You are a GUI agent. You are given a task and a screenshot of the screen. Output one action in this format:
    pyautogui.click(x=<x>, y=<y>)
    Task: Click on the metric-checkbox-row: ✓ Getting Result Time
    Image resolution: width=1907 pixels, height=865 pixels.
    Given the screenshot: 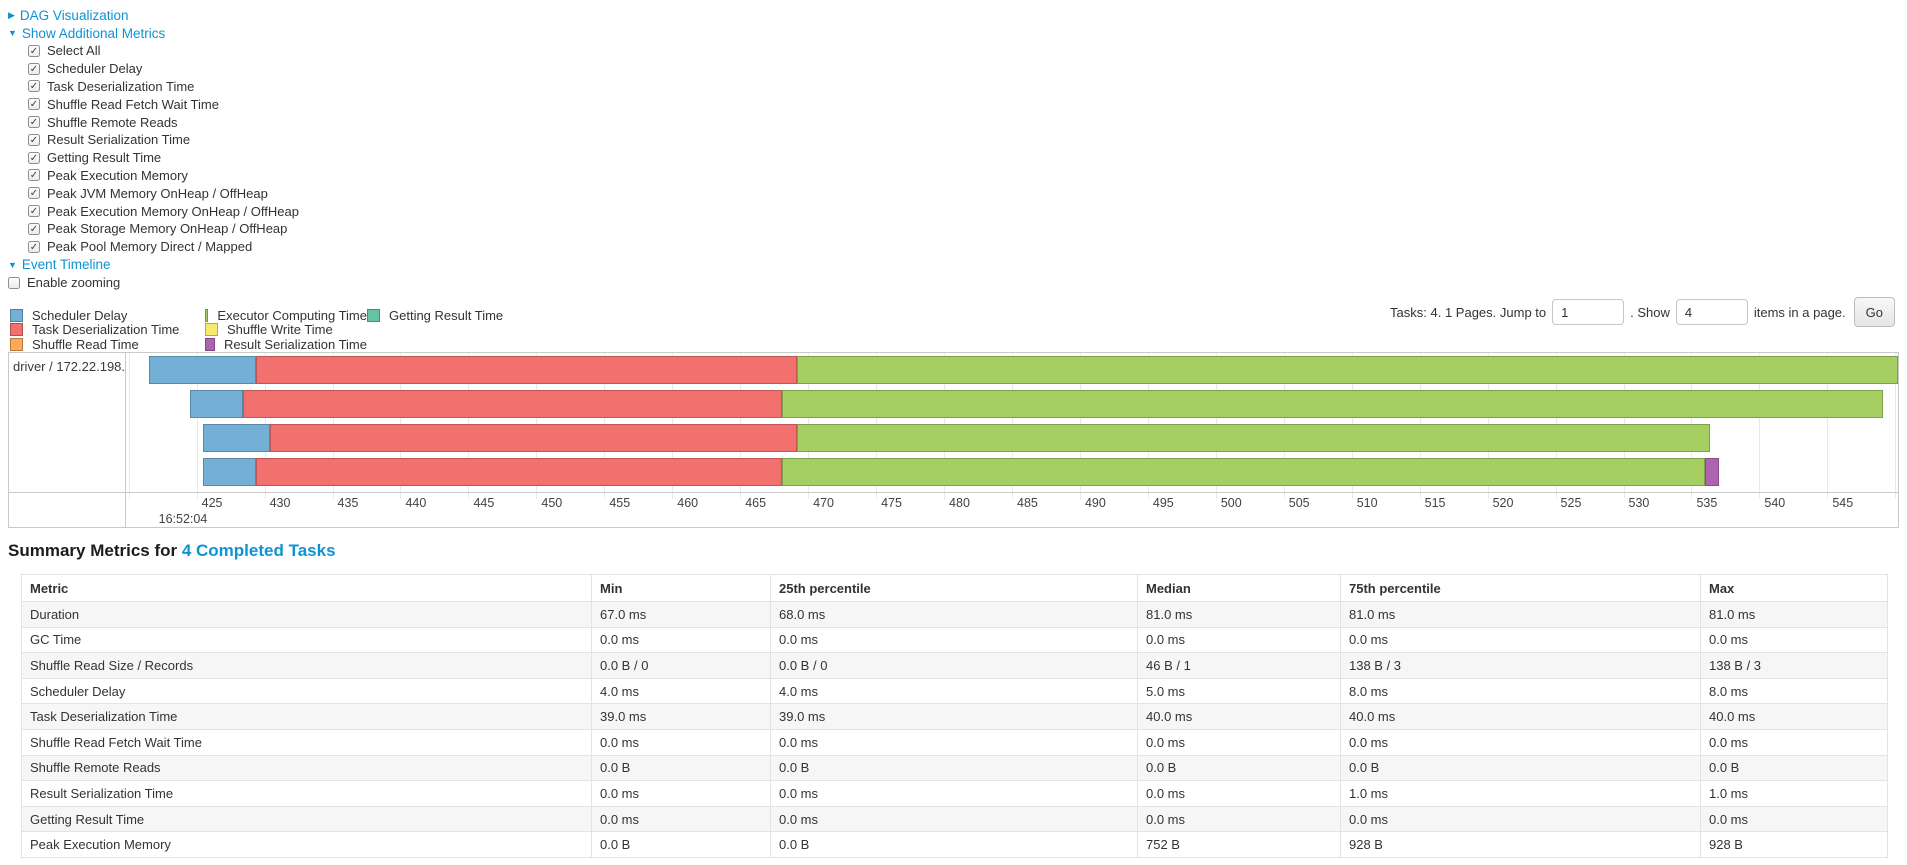 What is the action you would take?
    pyautogui.click(x=163, y=158)
    